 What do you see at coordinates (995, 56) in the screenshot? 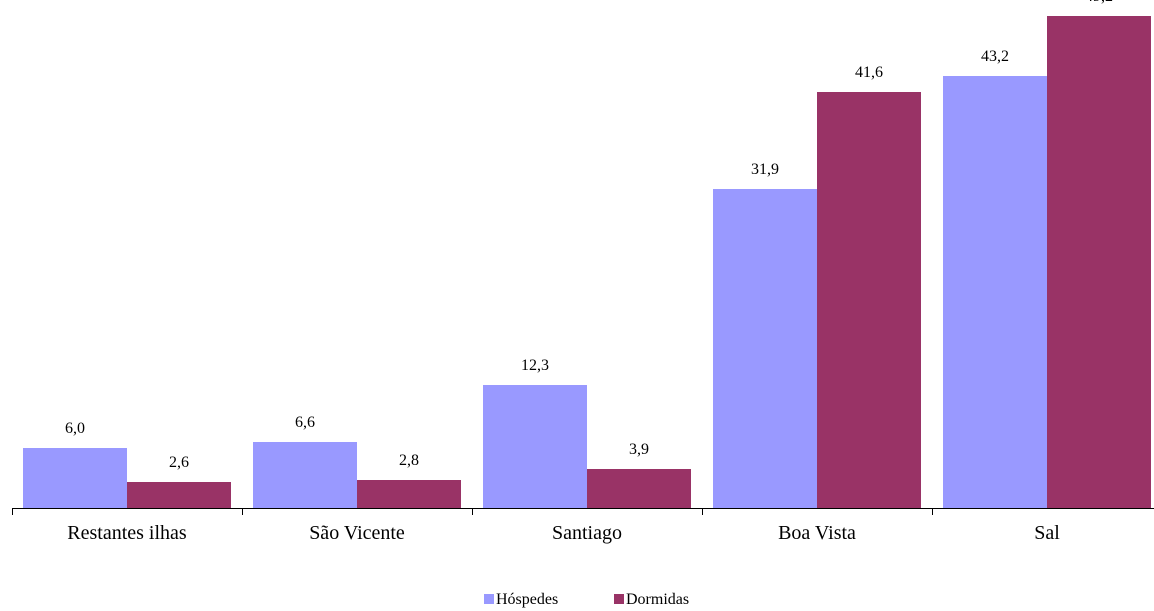
I see `data-label: 43,2` at bounding box center [995, 56].